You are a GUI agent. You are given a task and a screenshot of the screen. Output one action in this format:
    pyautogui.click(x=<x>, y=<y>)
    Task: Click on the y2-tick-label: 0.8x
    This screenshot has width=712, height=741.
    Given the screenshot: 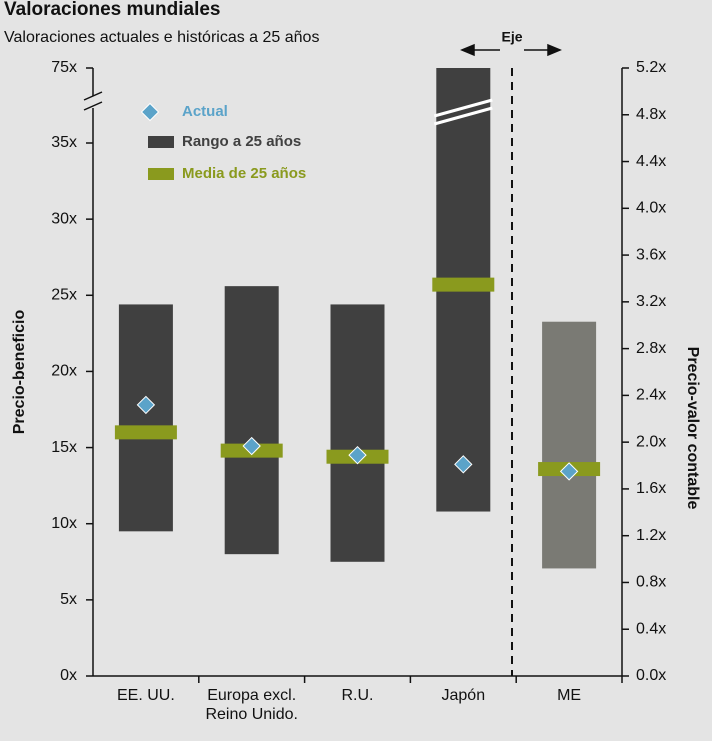 What is the action you would take?
    pyautogui.click(x=651, y=582)
    